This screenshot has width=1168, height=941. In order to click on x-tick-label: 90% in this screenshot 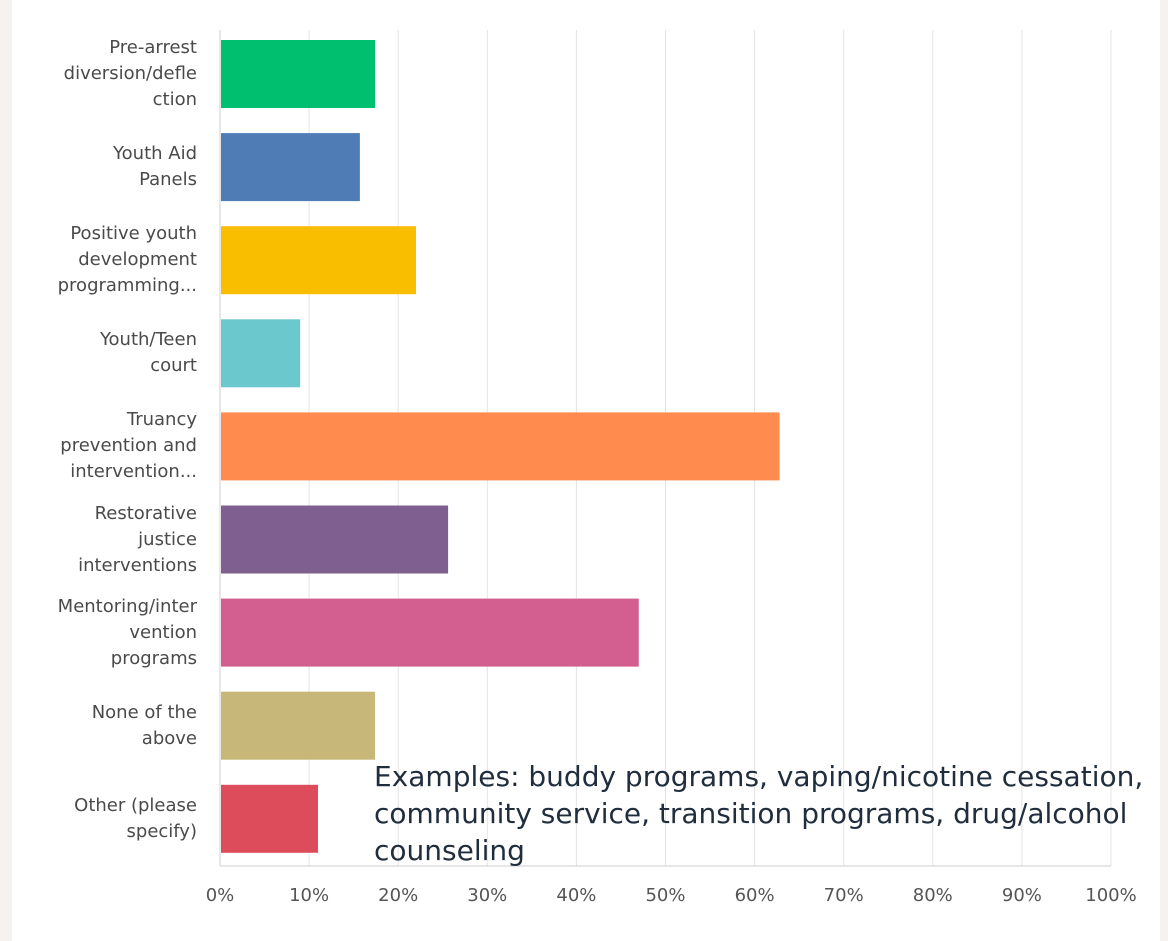, I will do `click(1021, 895)`.